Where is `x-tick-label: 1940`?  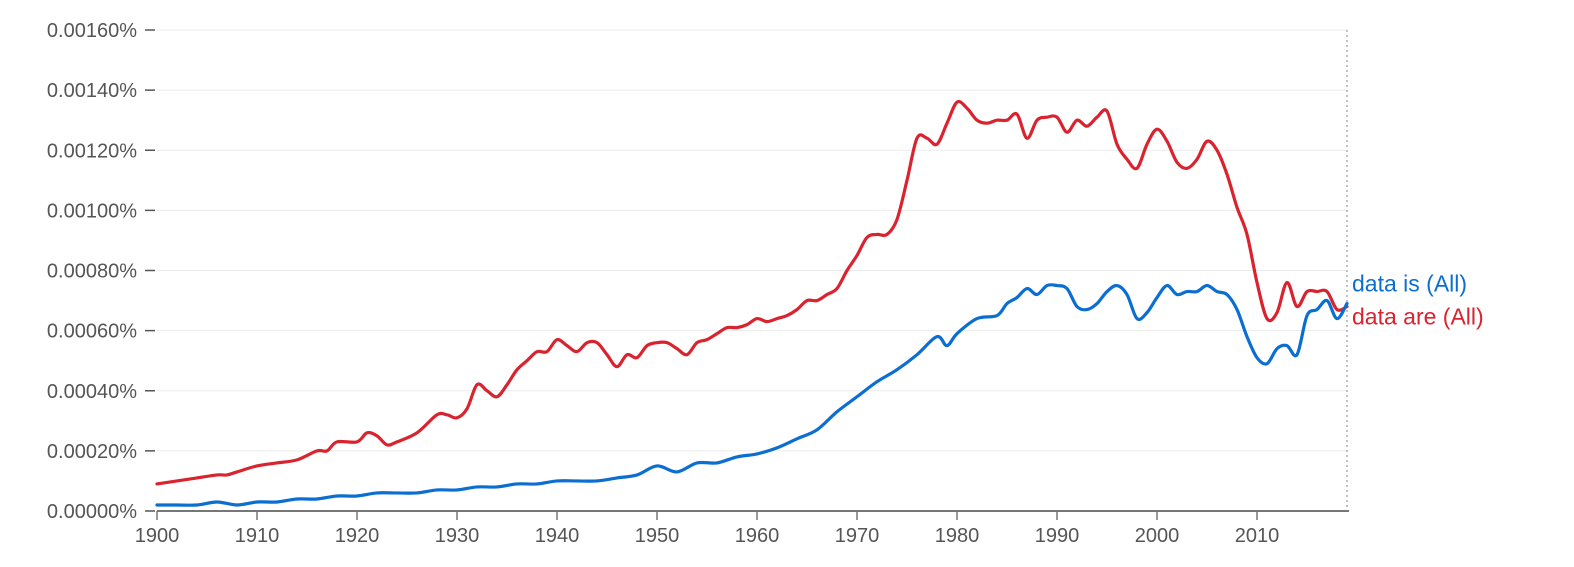 x-tick-label: 1940 is located at coordinates (557, 536).